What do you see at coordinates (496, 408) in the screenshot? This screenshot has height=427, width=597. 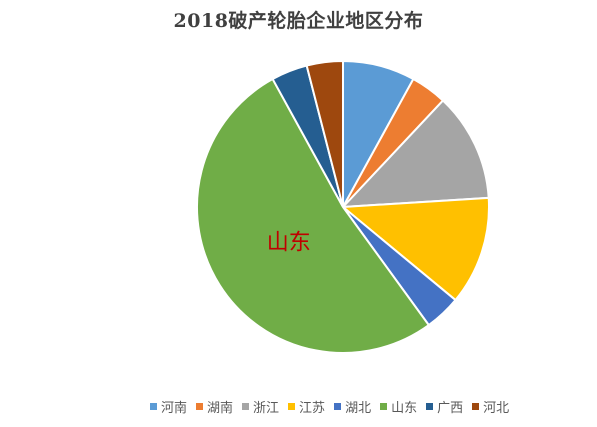 I see `legend-label: 河北` at bounding box center [496, 408].